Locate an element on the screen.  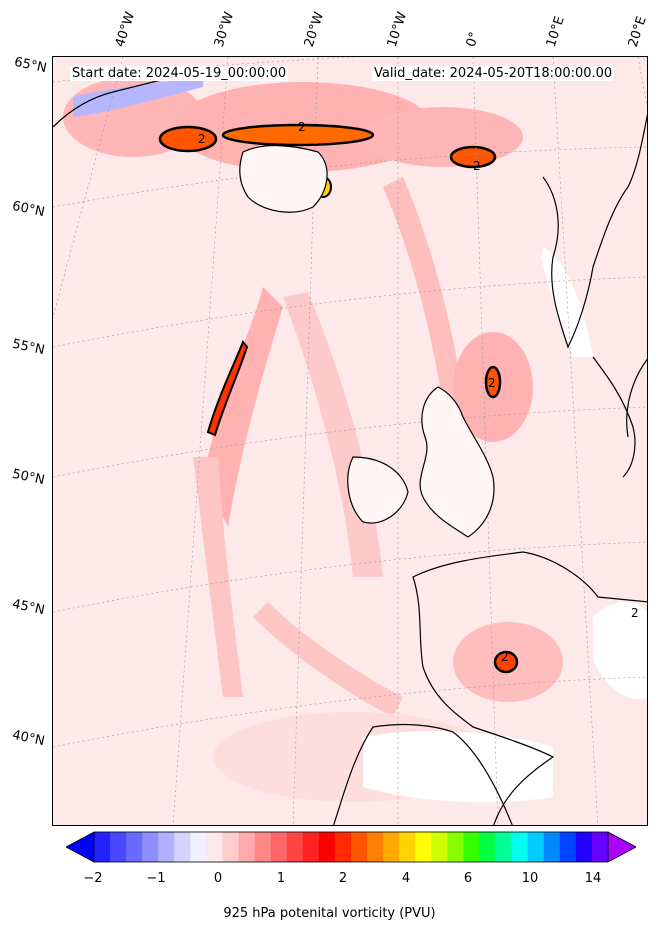
lat-label-50: 50°N is located at coordinates (28, 477).